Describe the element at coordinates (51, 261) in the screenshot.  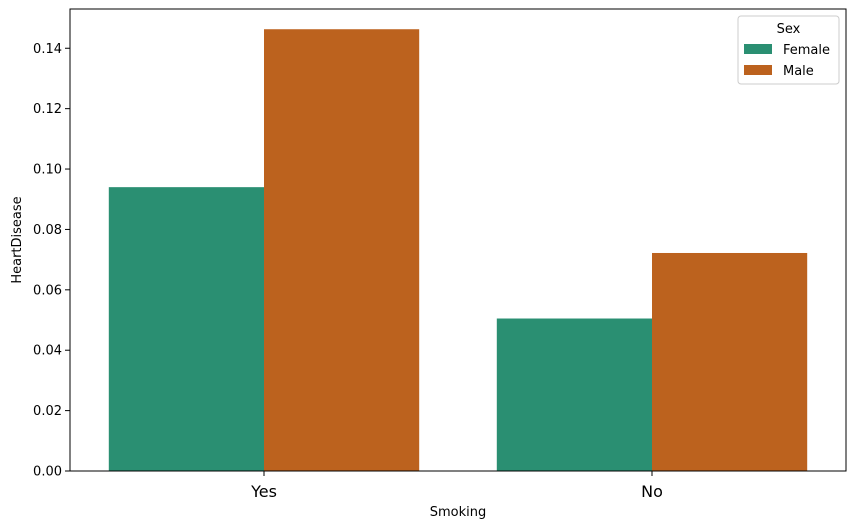
I see `y-axis: 0.00 0.02 0.04 0.06 0.08 0.10 0.12 0.14` at that location.